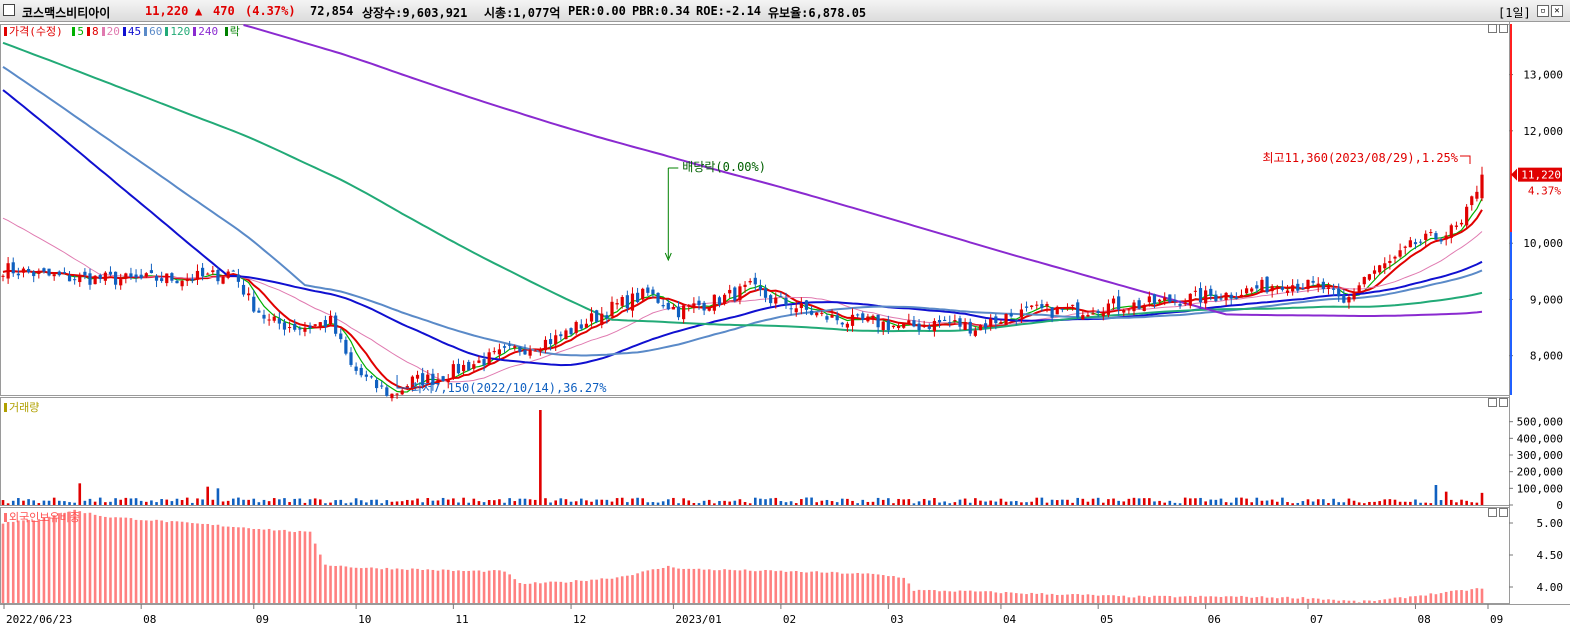  Describe the element at coordinates (896, 619) in the screenshot. I see `date-label: 03` at that location.